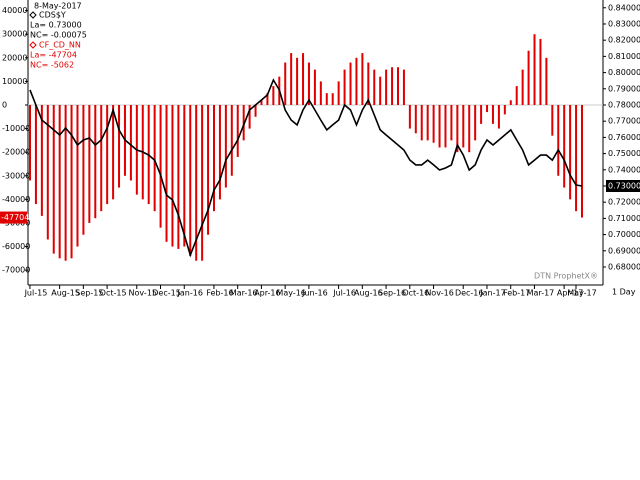  I want to click on y-tick-label: 40000, so click(14, 10).